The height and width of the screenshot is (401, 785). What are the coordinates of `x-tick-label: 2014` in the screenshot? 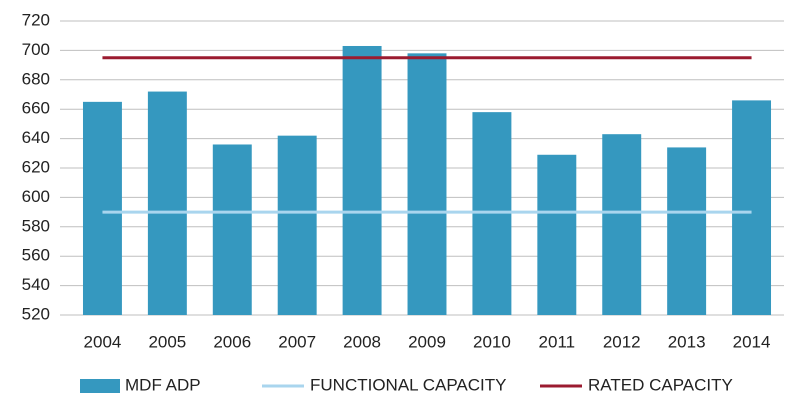 It's located at (752, 341).